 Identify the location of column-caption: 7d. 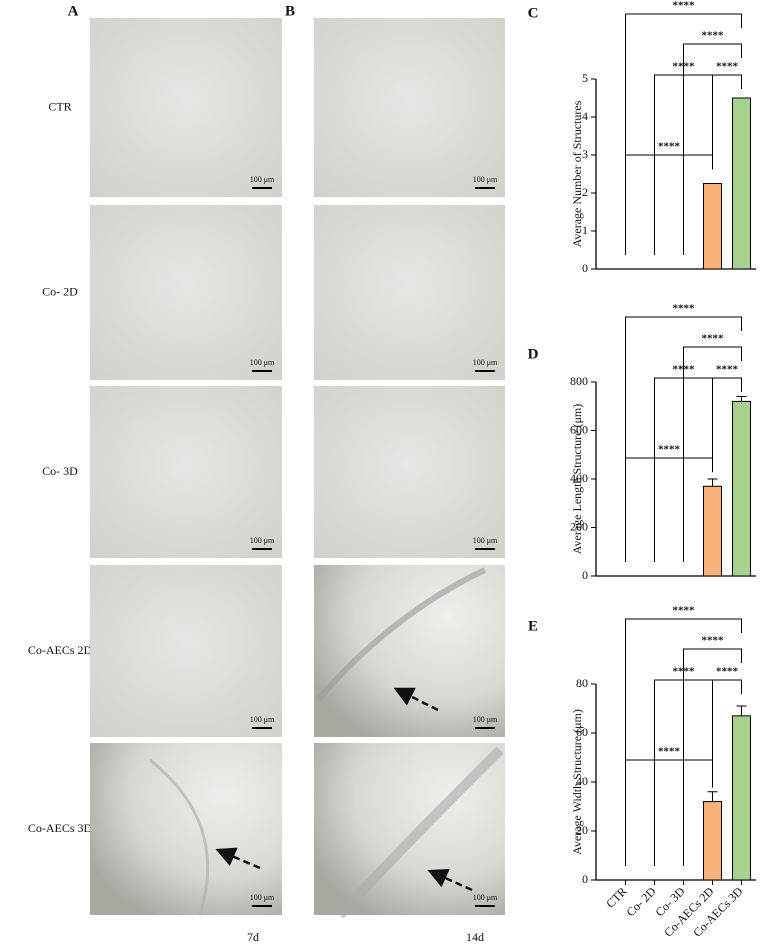
(253, 937).